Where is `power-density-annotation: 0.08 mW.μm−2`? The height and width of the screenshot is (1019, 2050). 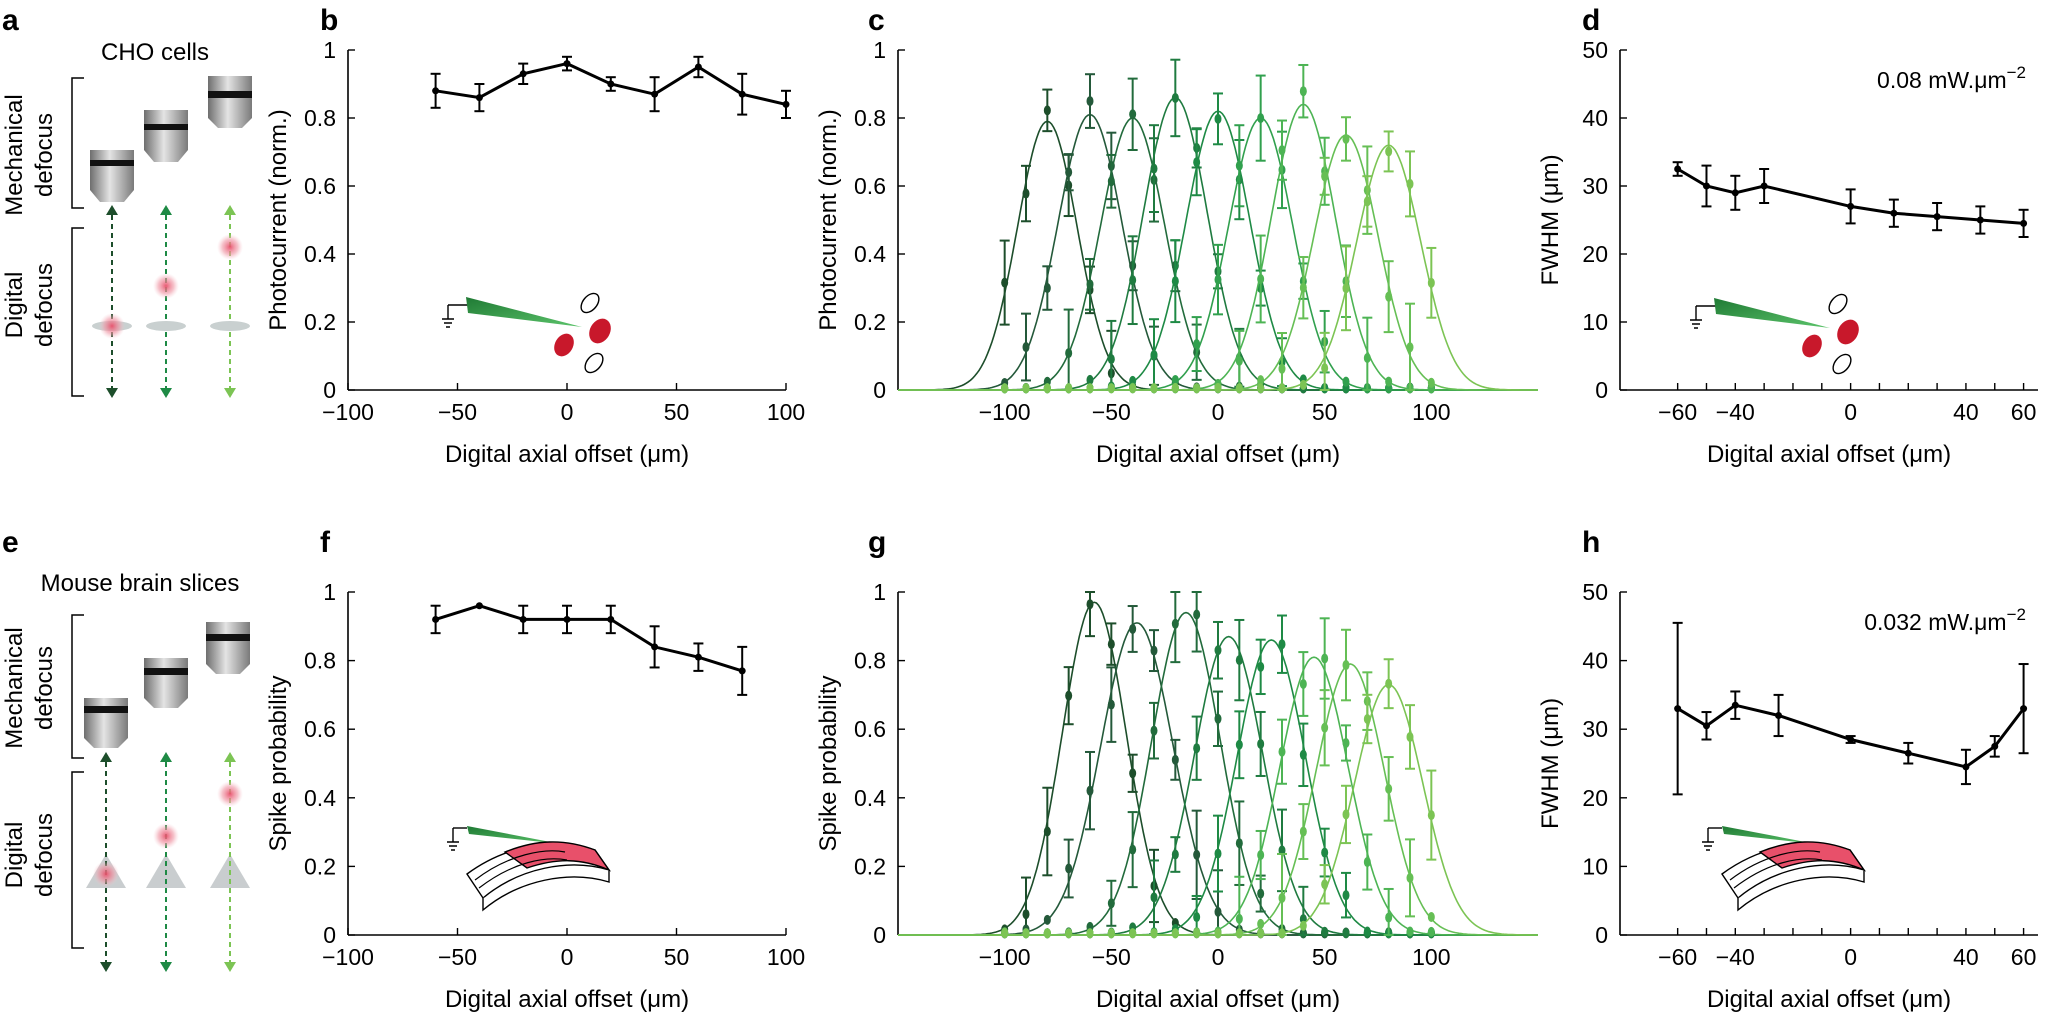 power-density-annotation: 0.08 mW.μm−2 is located at coordinates (1951, 78).